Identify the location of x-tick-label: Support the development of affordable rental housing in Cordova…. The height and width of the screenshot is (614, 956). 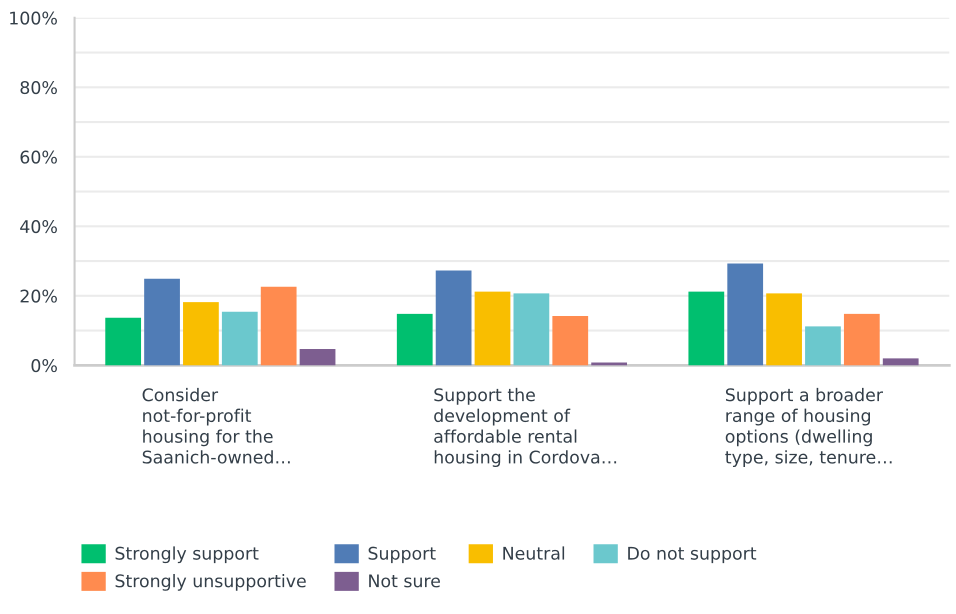
(525, 427).